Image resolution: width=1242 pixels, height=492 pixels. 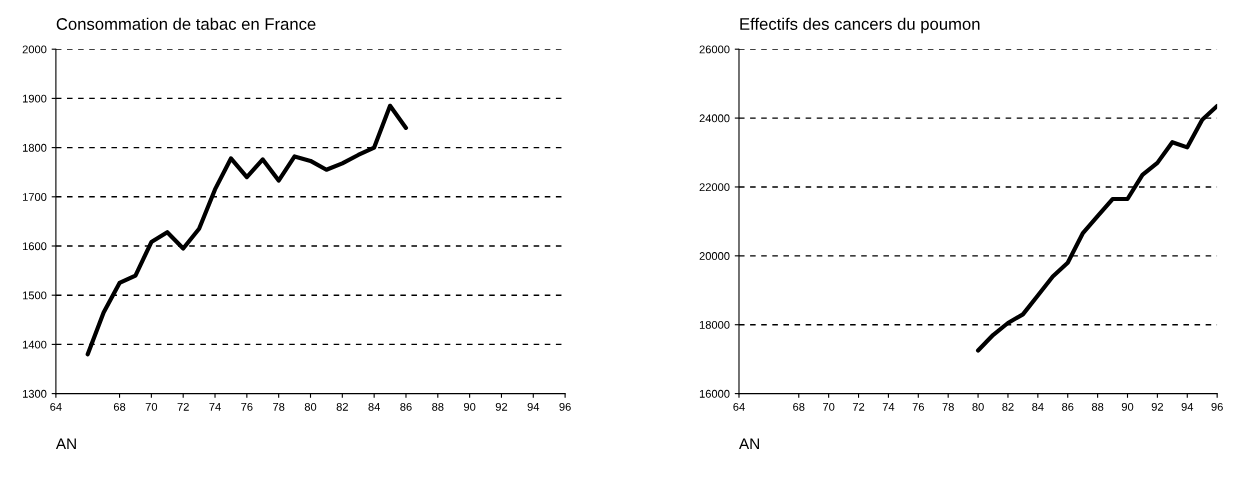 What do you see at coordinates (860, 25) in the screenshot?
I see `chart-title: Effectifs des cancers du poumon` at bounding box center [860, 25].